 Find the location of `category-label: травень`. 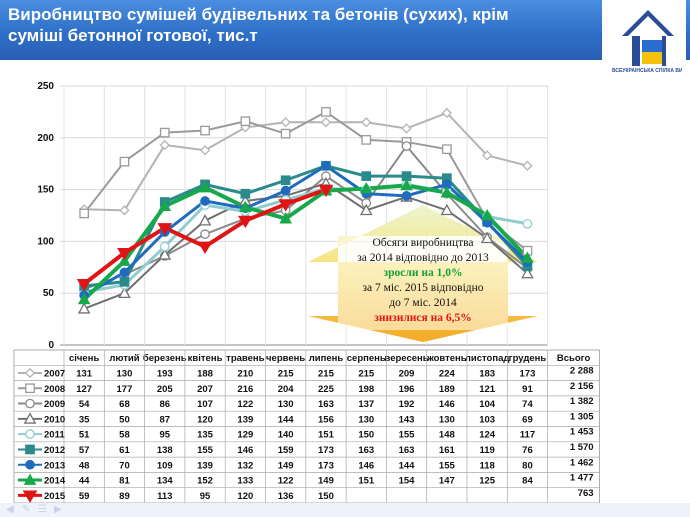

category-label: травень is located at coordinates (245, 358).